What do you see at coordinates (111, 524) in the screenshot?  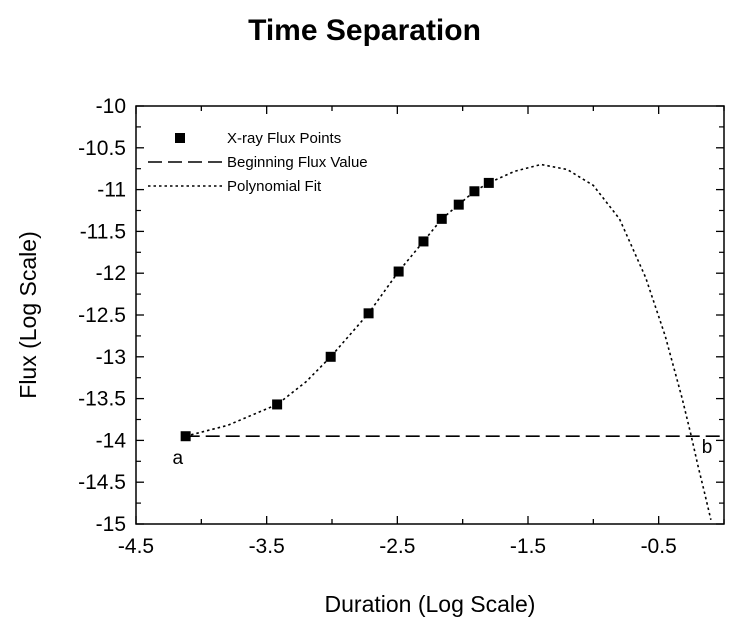 I see `y-tick-label: -15` at bounding box center [111, 524].